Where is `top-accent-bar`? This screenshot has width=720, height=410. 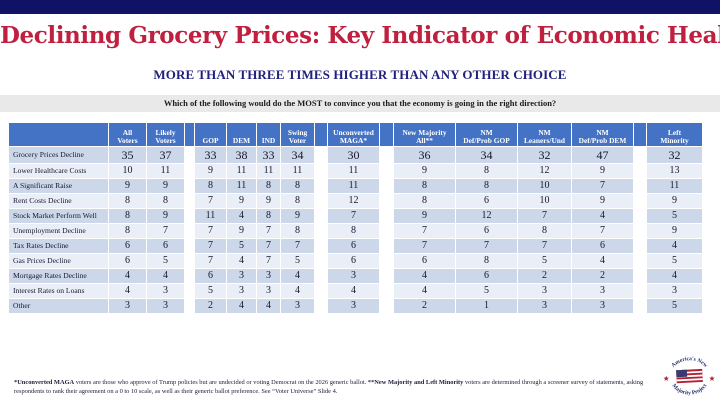
top-accent-bar is located at coordinates (360, 7).